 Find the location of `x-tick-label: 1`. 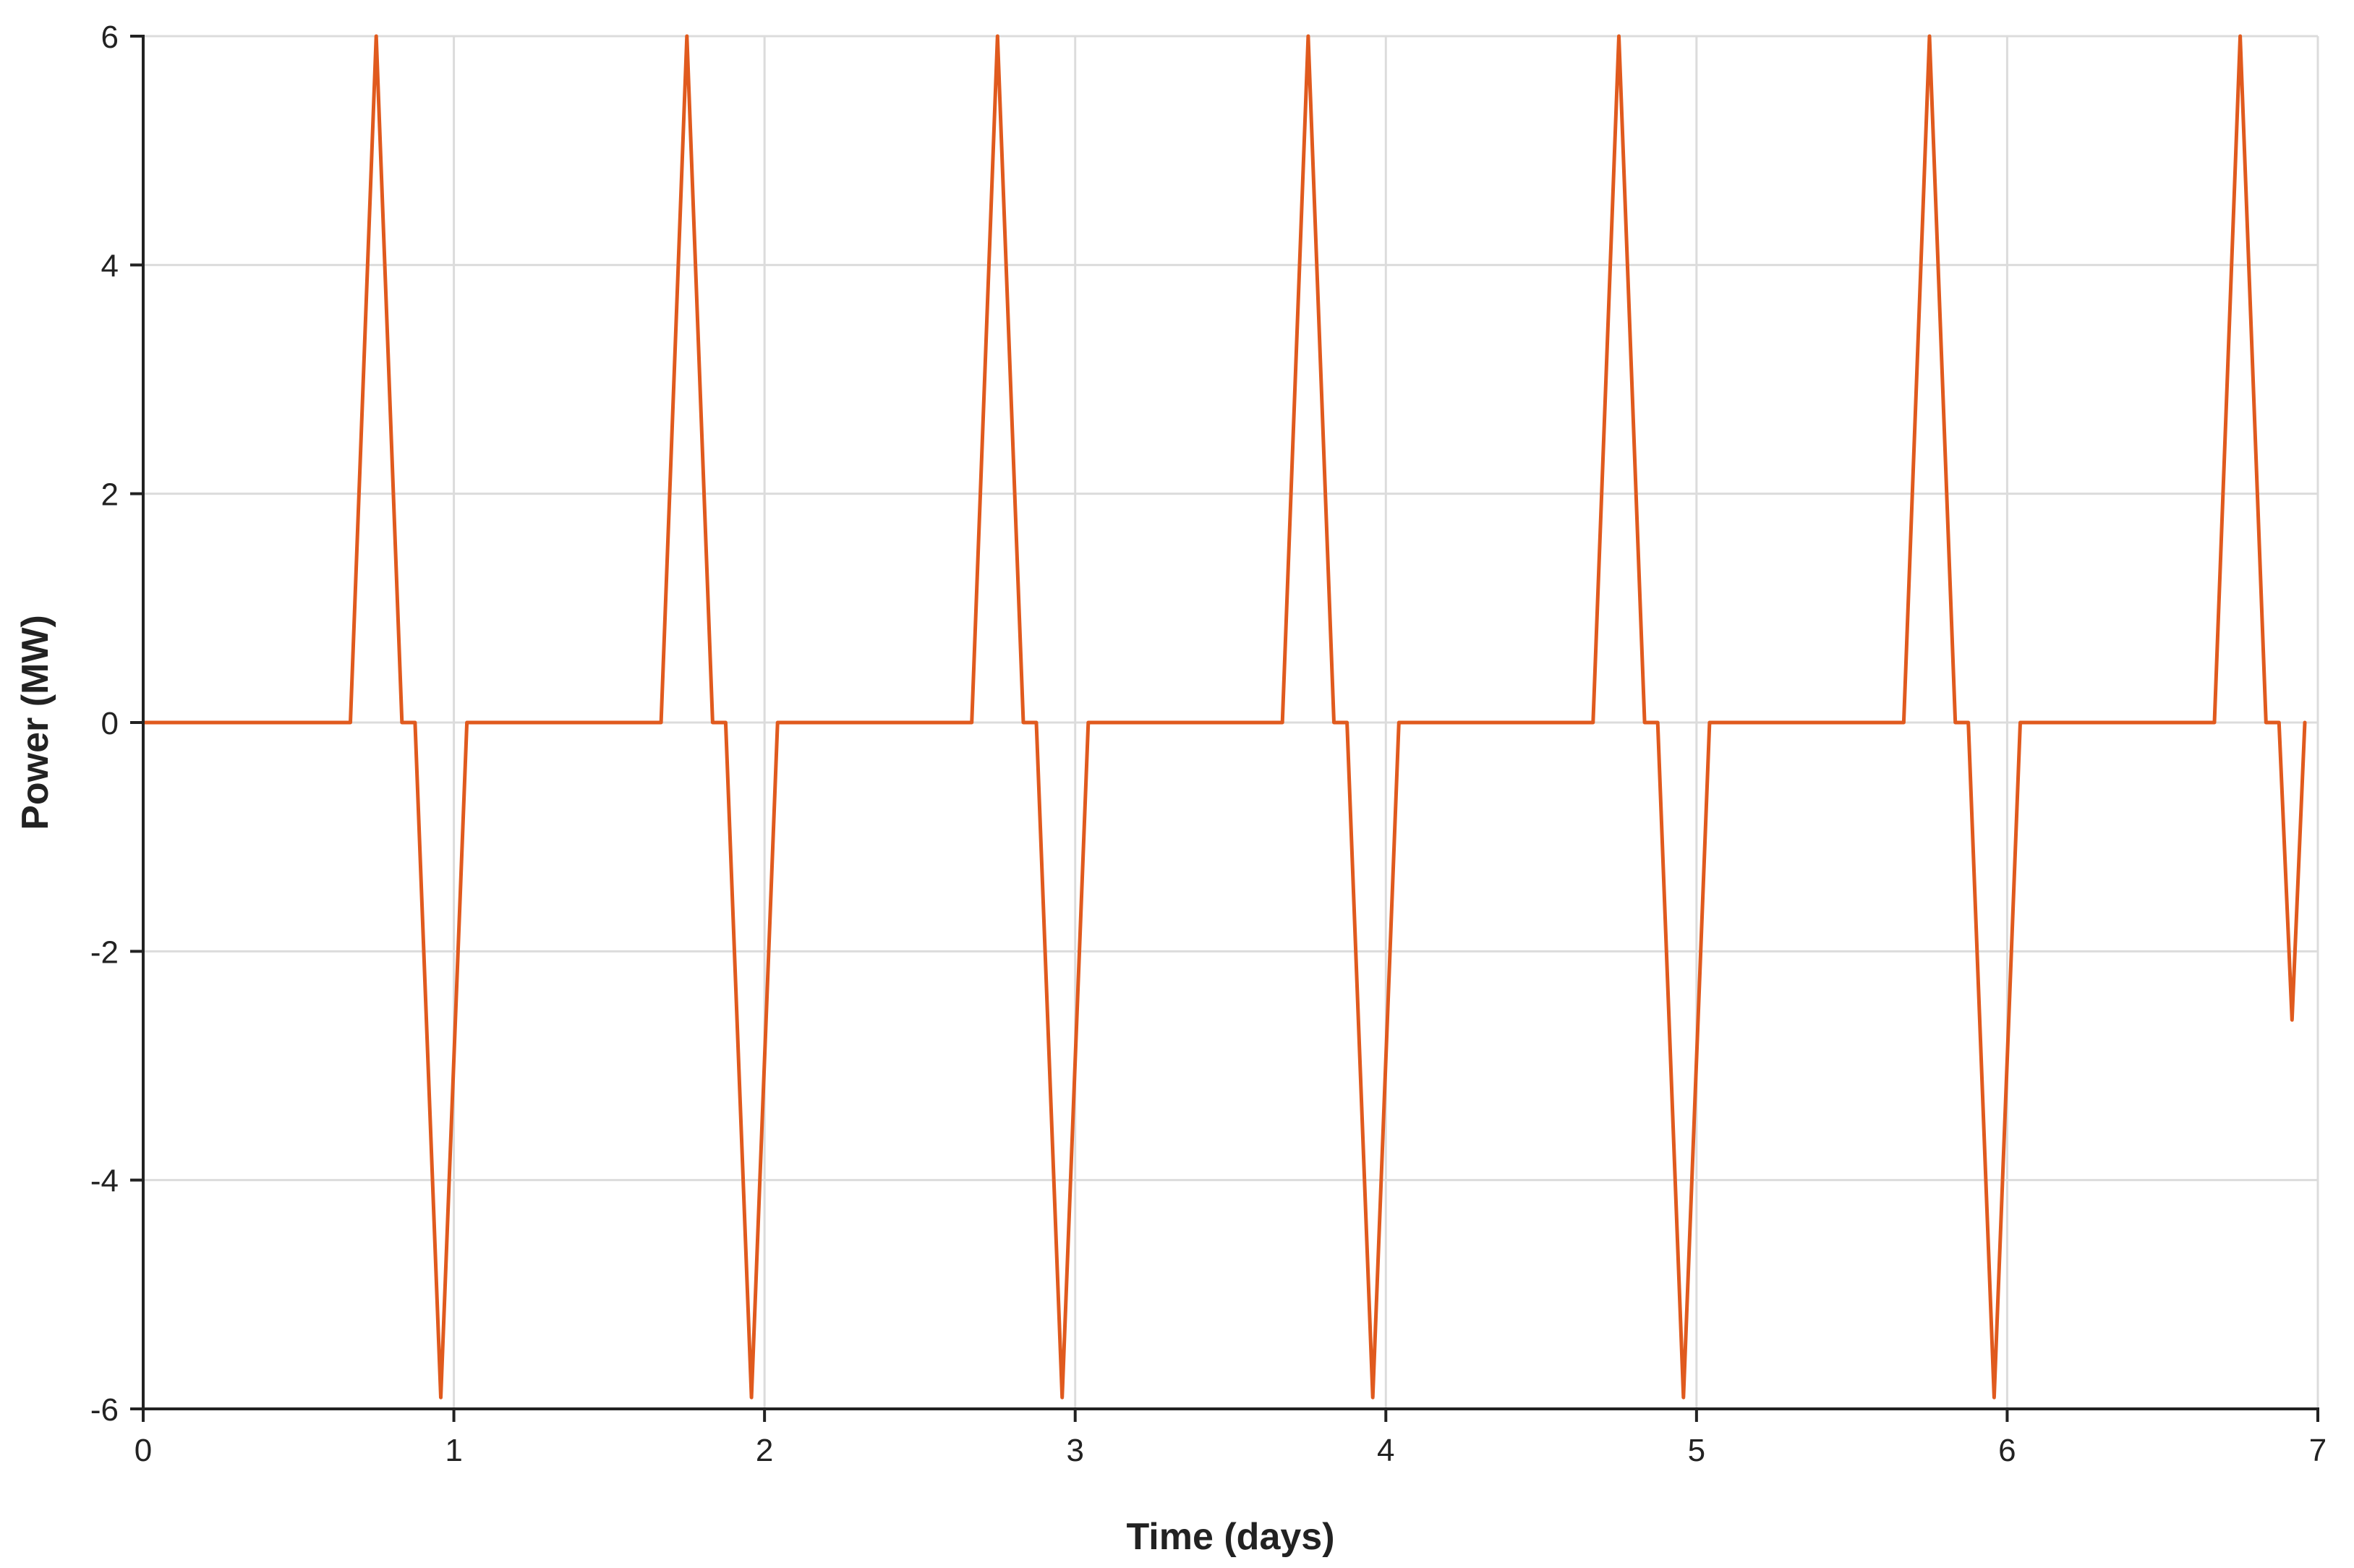

x-tick-label: 1 is located at coordinates (453, 1450).